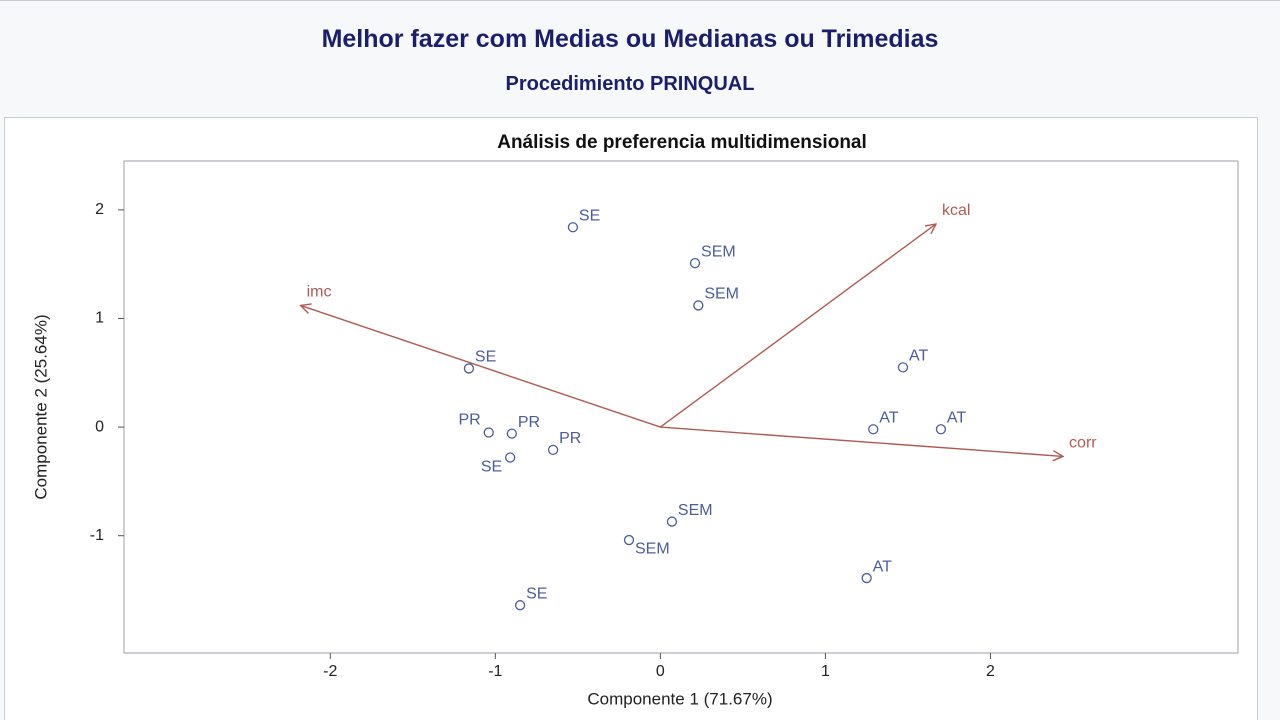 The height and width of the screenshot is (720, 1280). I want to click on x-tick-label: -2, so click(330, 671).